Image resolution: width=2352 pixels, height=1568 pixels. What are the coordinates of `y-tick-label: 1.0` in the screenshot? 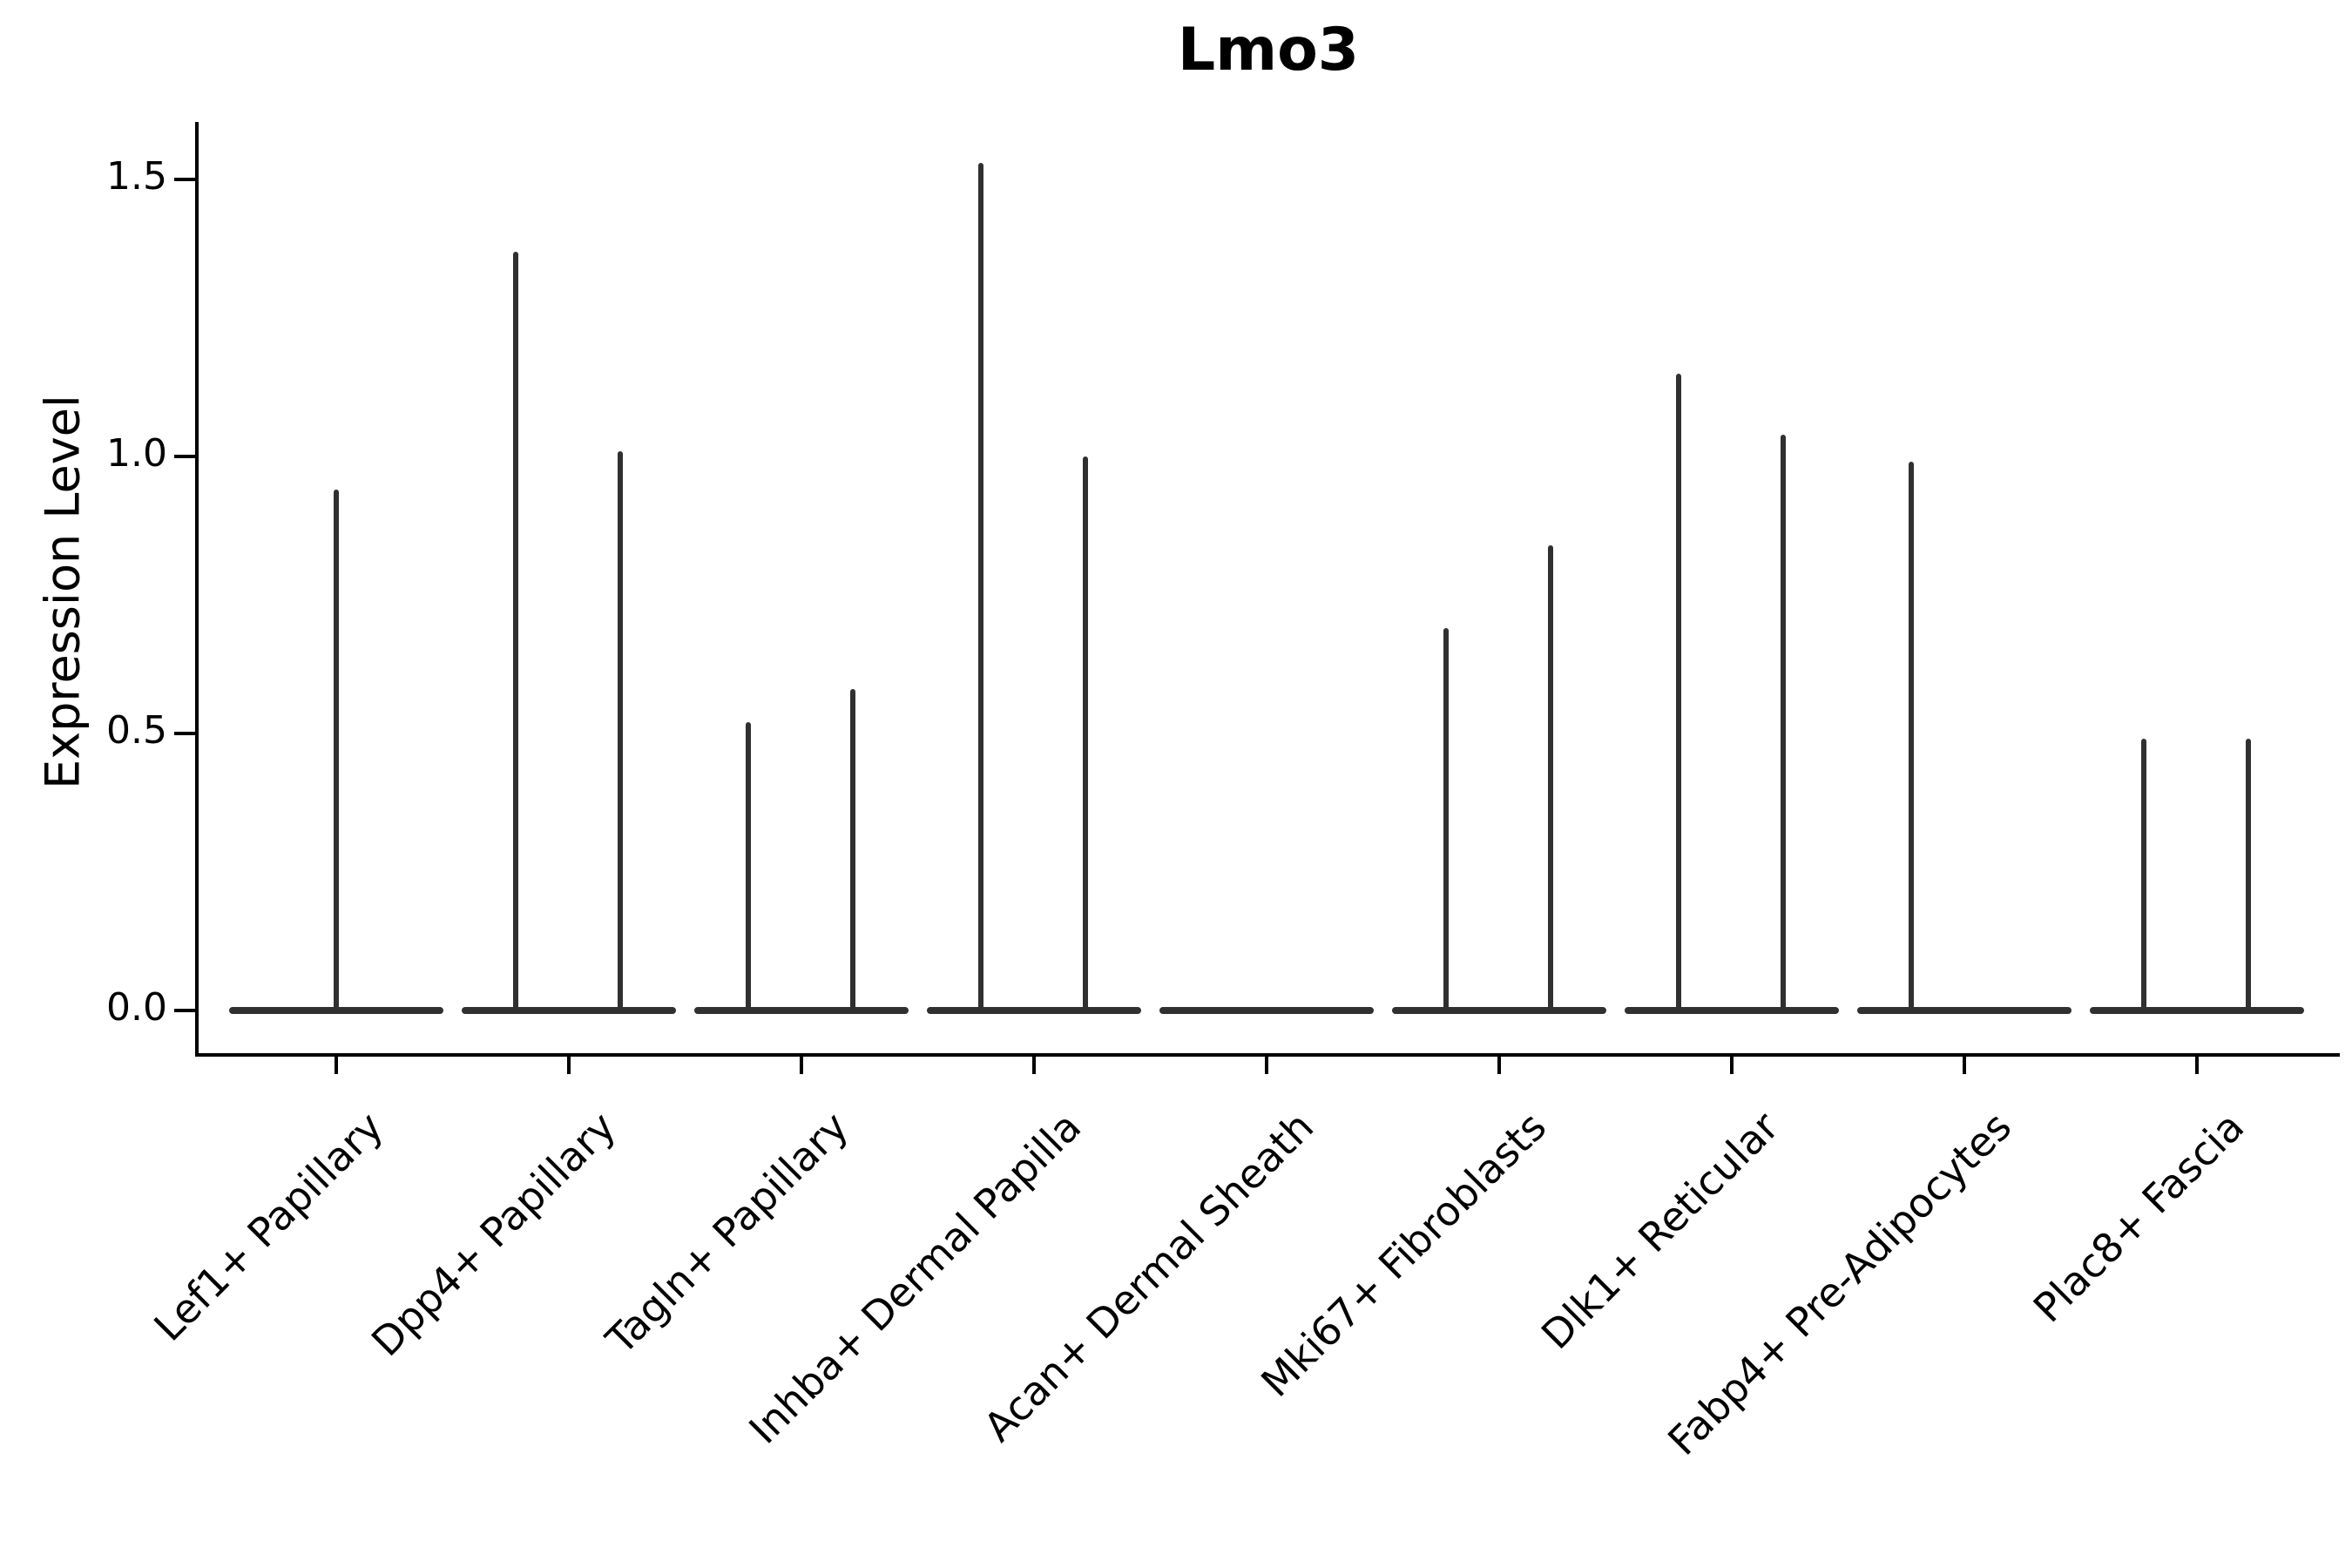 It's located at (136, 453).